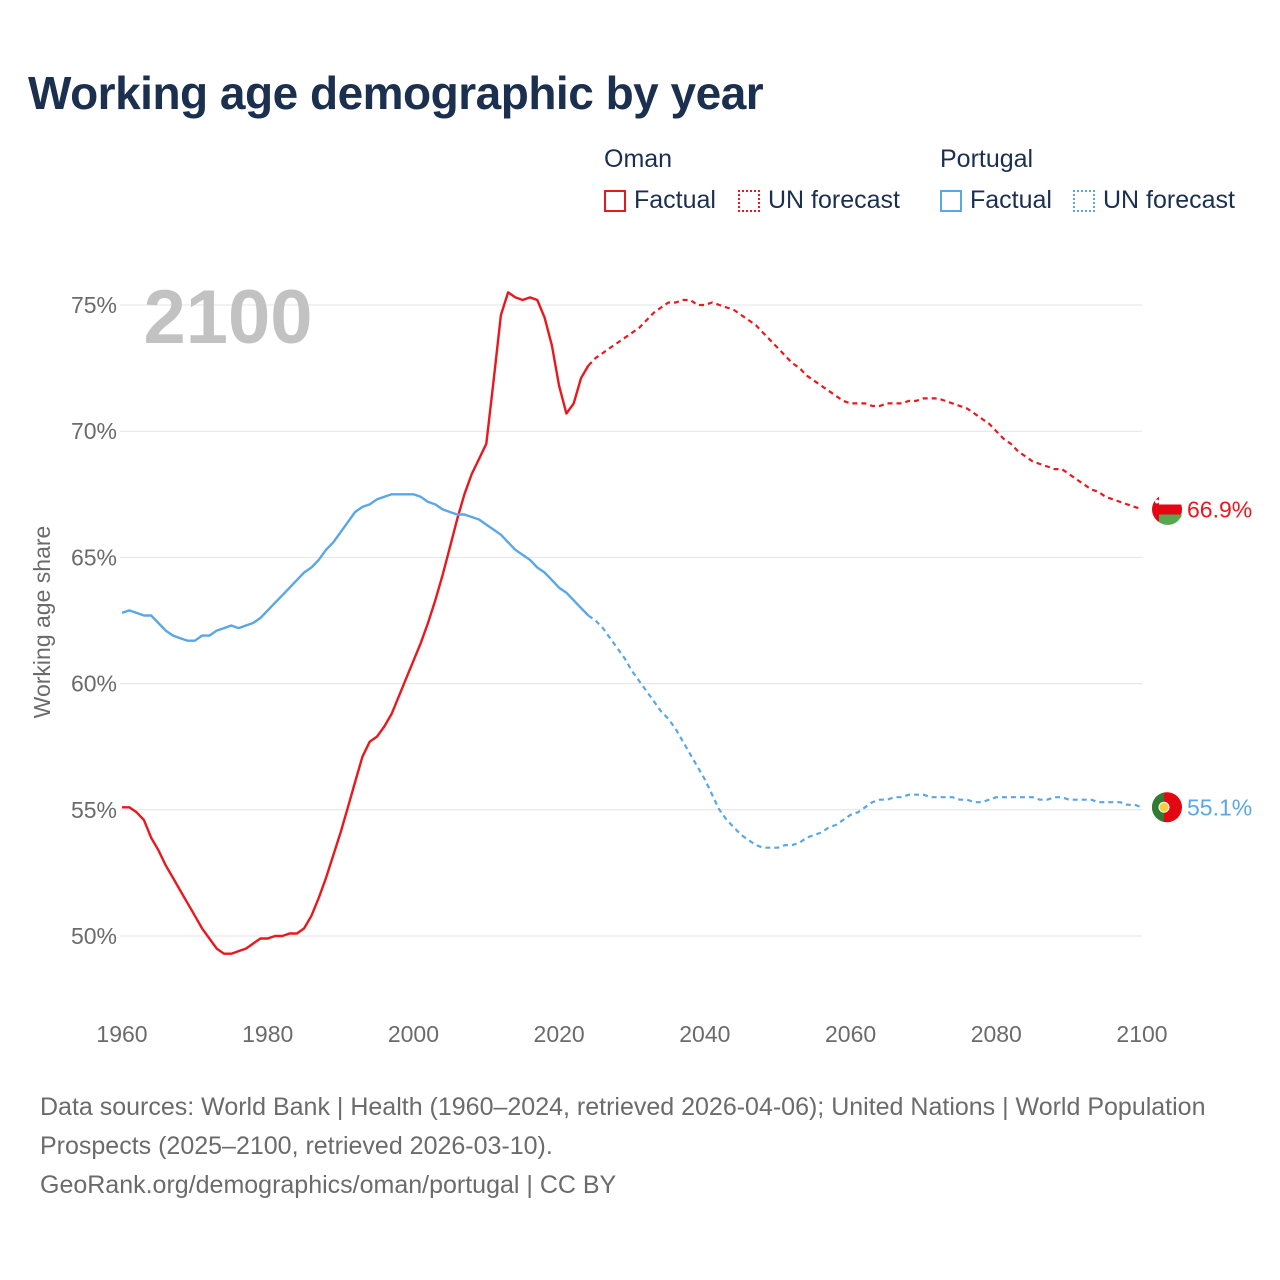  I want to click on x-tick-label: 2000, so click(413, 1034).